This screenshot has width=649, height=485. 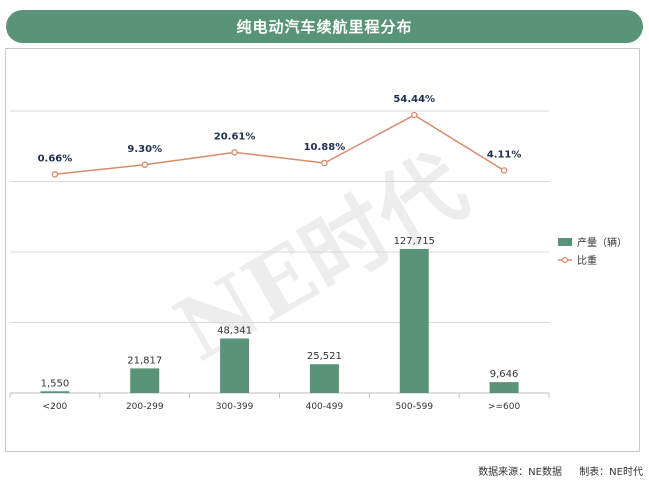 I want to click on legend-label-line: 比重, so click(x=587, y=260).